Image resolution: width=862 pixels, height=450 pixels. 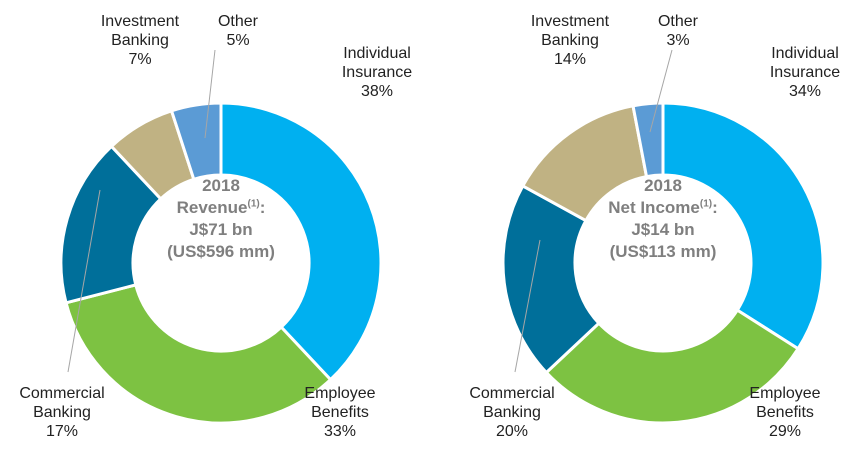 I want to click on segment-label: Other 5%, so click(x=238, y=31).